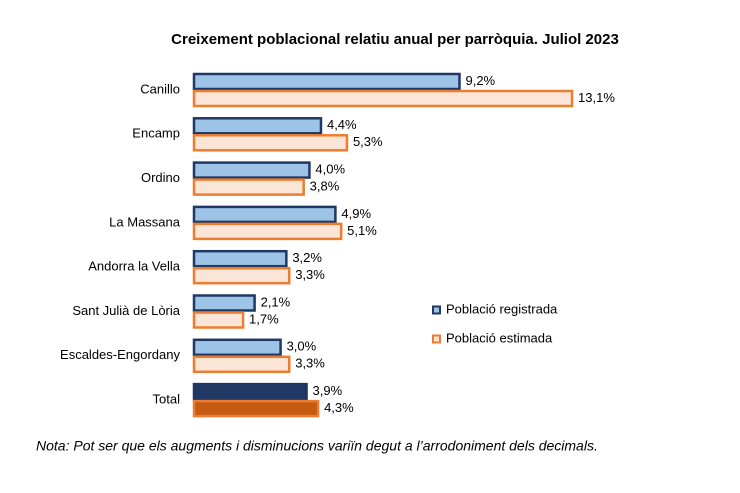 The image size is (740, 493). Describe the element at coordinates (276, 301) in the screenshot. I see `value-label: 2,1%` at that location.